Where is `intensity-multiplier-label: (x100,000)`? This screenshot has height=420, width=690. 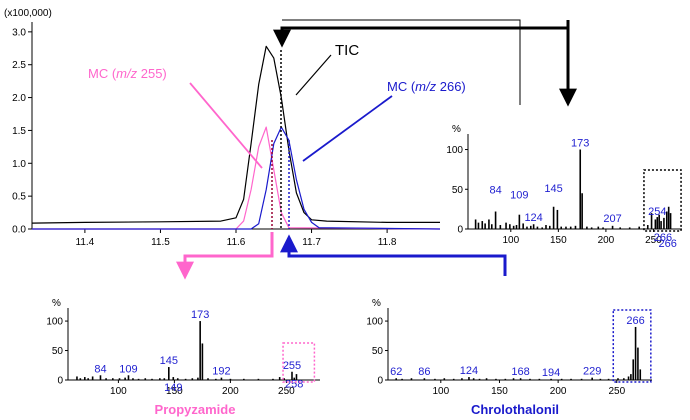
intensity-multiplier-label: (x100,000) is located at coordinates (28, 13).